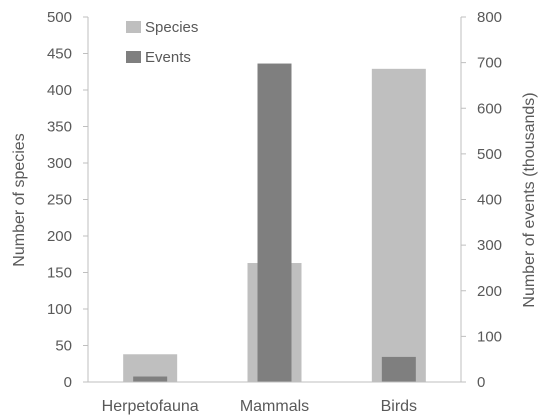  What do you see at coordinates (68, 382) in the screenshot?
I see `left-tick-label: 0` at bounding box center [68, 382].